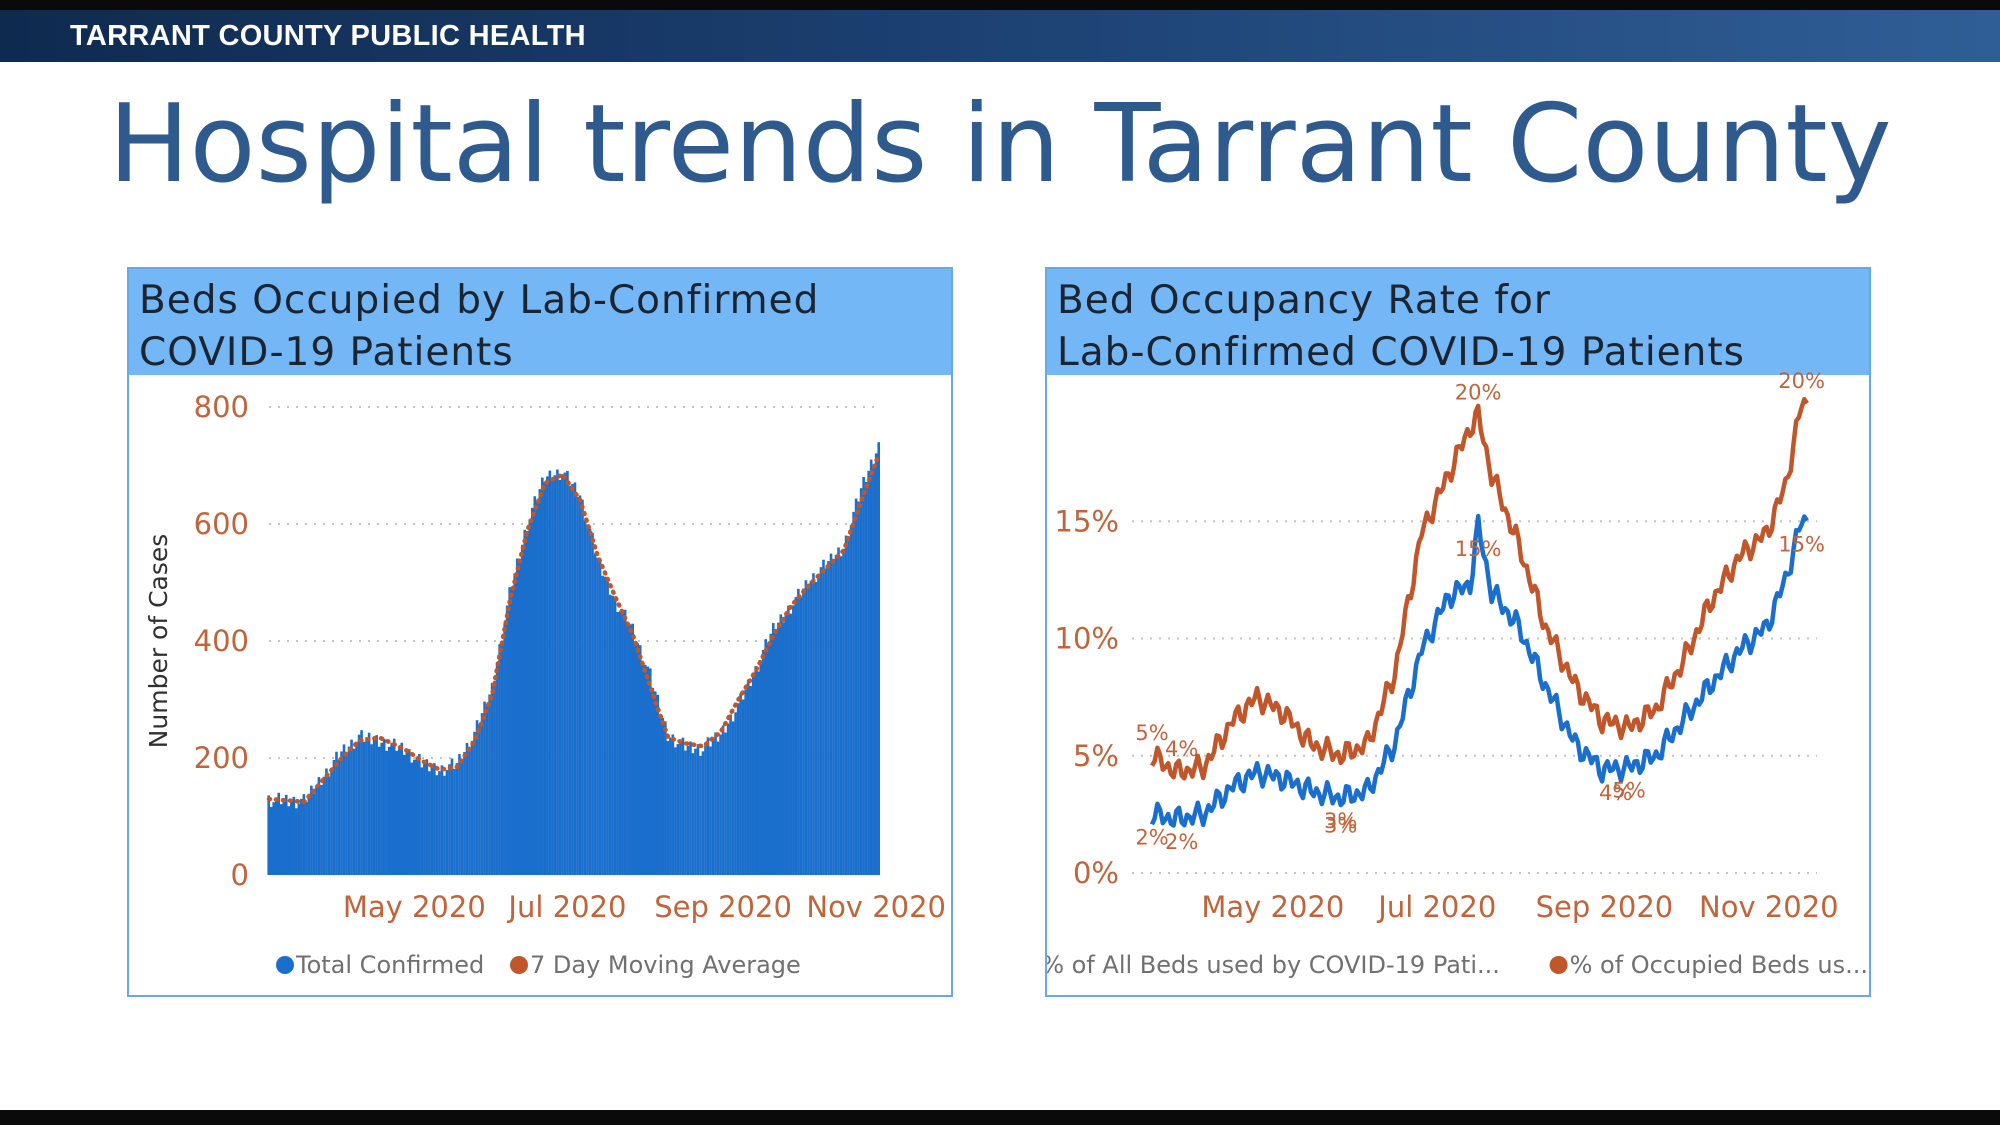 The image size is (2000, 1125). What do you see at coordinates (221, 758) in the screenshot?
I see `y-tick-label: 200` at bounding box center [221, 758].